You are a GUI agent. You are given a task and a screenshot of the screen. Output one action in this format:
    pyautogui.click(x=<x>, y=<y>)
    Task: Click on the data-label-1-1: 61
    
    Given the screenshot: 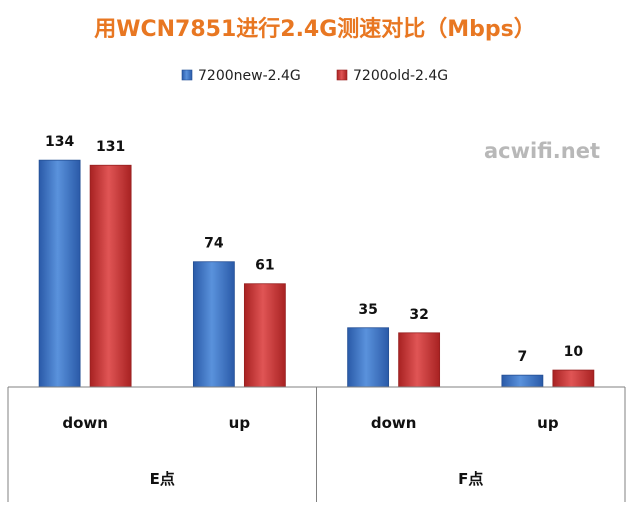 What is the action you would take?
    pyautogui.click(x=264, y=266)
    